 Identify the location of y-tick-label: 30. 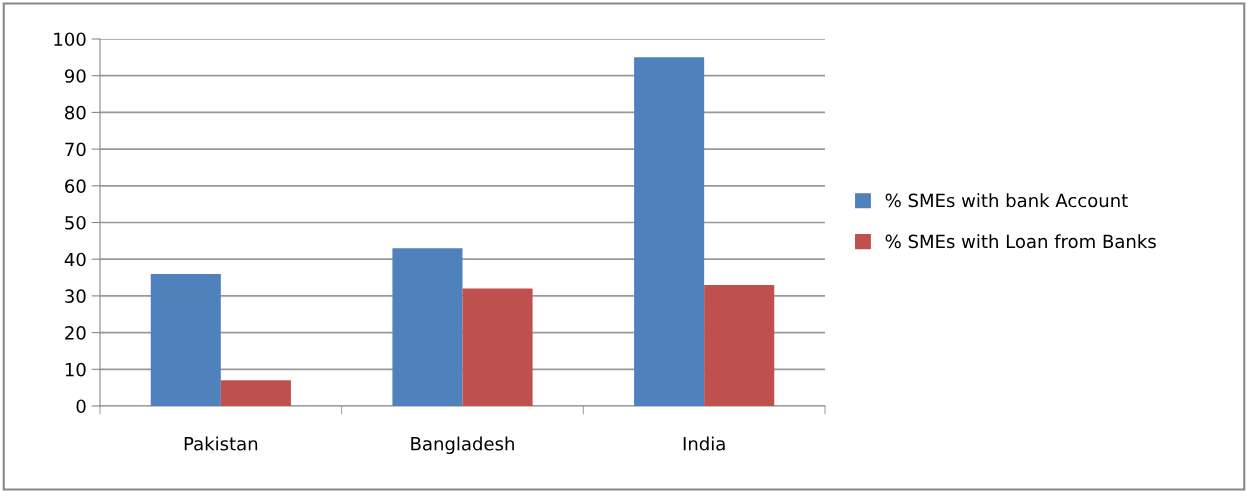
(75, 296).